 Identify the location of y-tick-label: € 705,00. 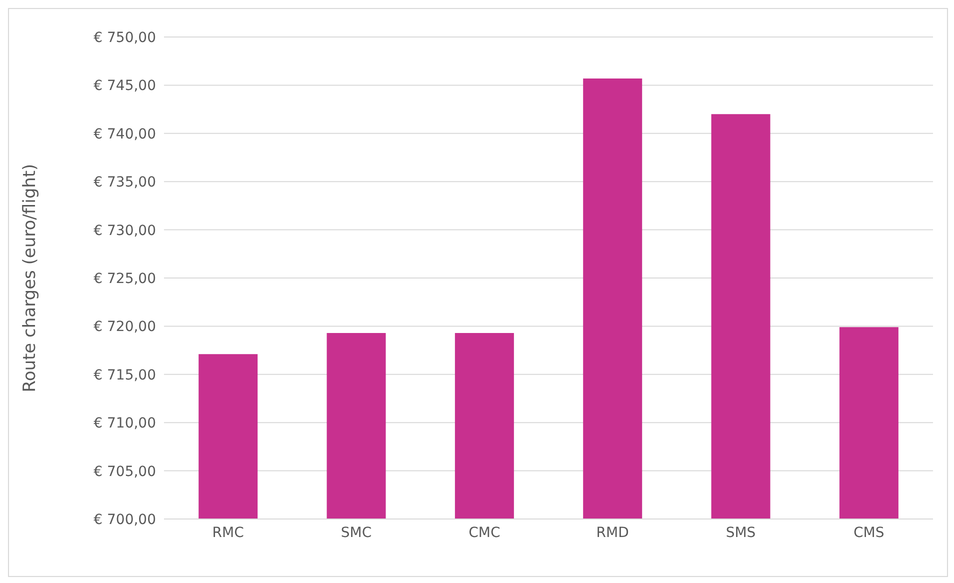
(125, 472).